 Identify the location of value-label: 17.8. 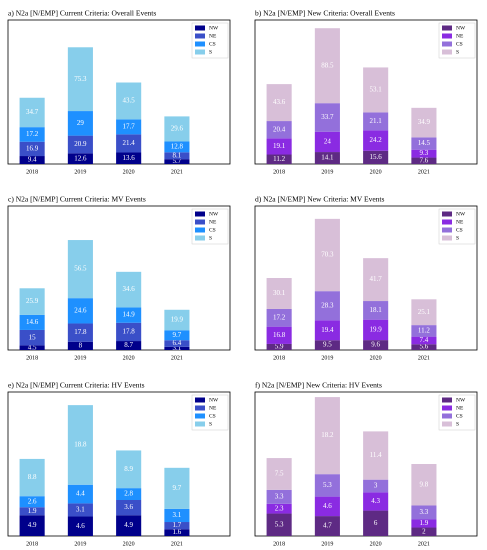
(80, 332).